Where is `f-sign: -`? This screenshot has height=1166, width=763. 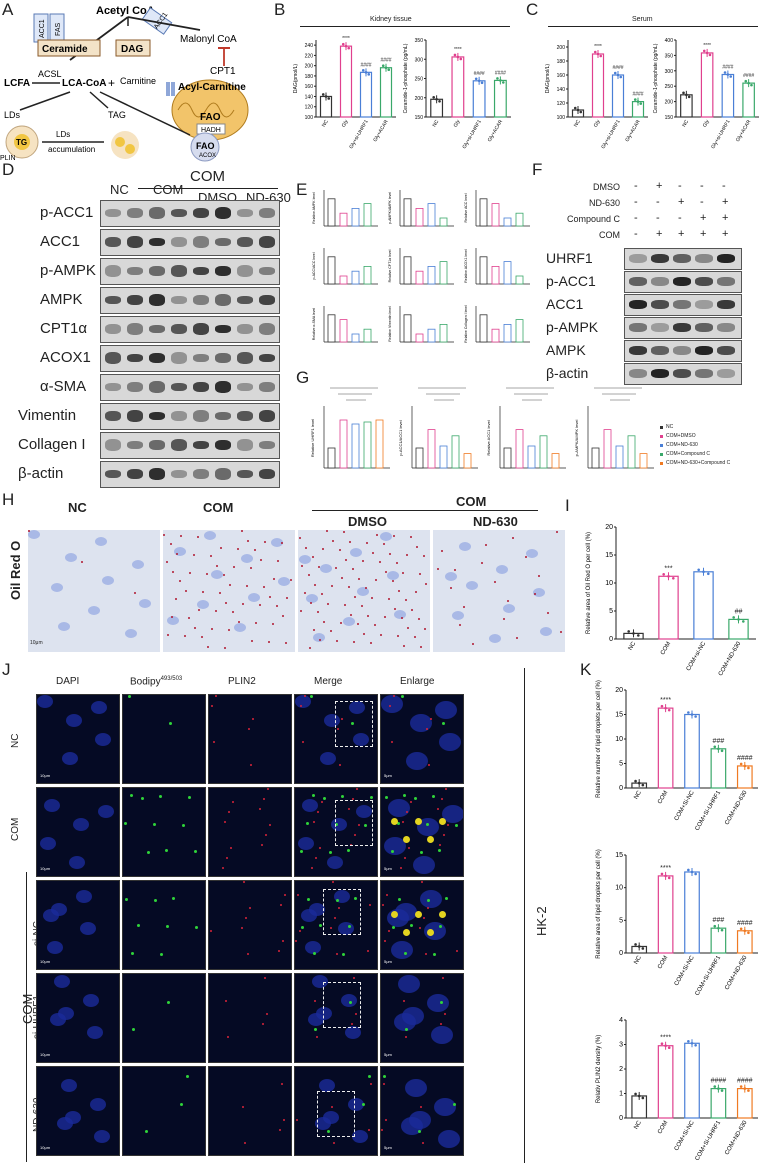
f-sign: - is located at coordinates (702, 202).